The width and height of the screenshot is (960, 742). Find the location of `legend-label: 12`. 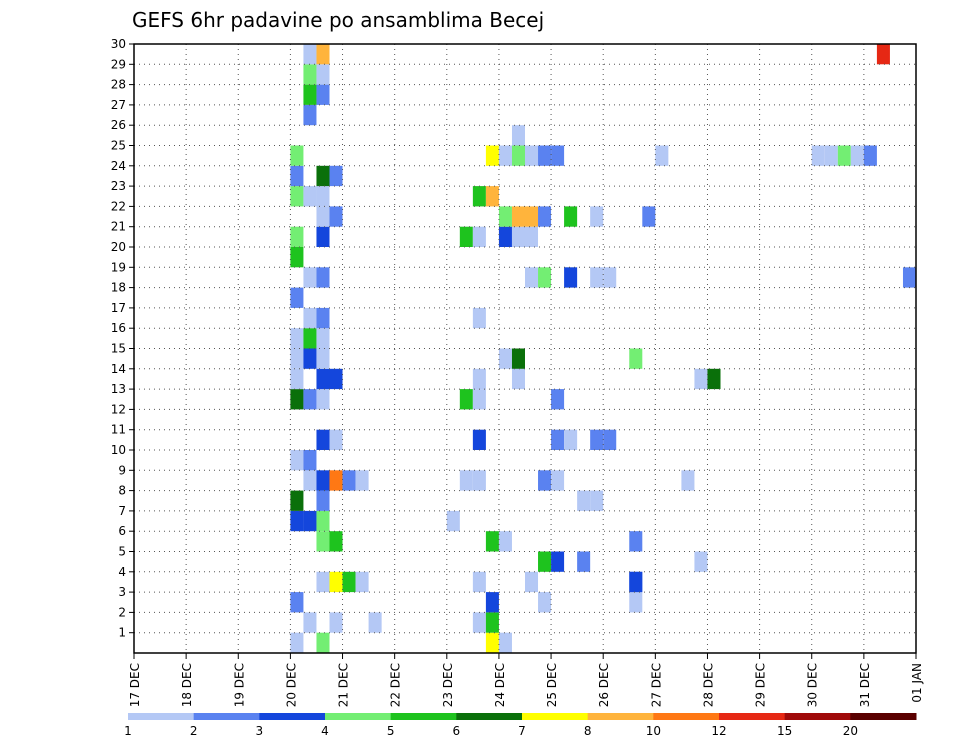

legend-label: 12 is located at coordinates (718, 731).